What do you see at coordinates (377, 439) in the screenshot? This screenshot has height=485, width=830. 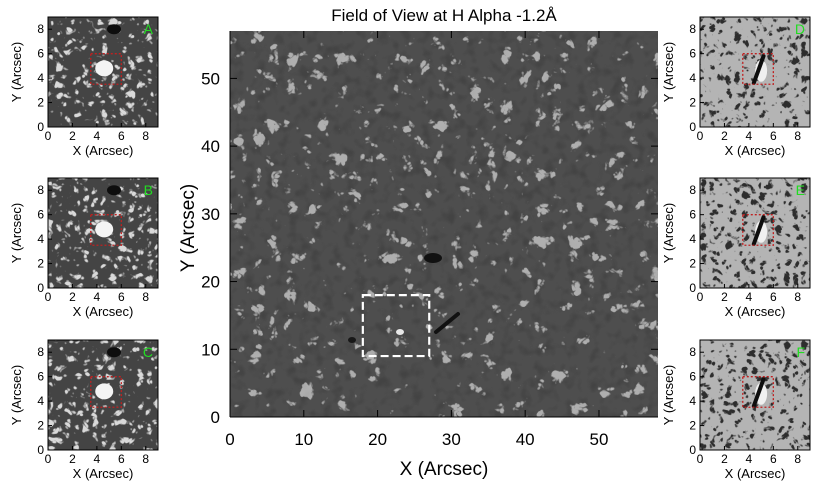 I see `main-x-tick-label: 20` at bounding box center [377, 439].